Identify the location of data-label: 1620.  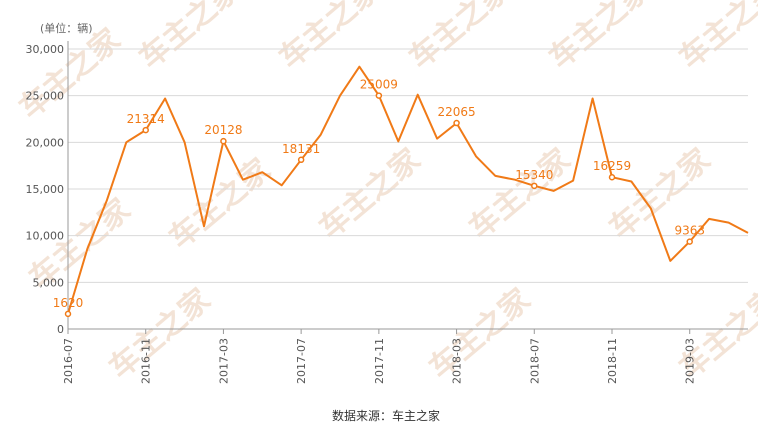
(68, 303).